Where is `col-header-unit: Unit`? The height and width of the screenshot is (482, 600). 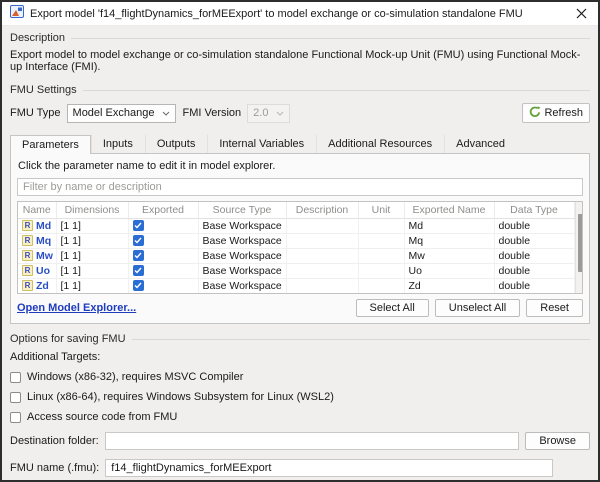
col-header-unit: Unit is located at coordinates (381, 210).